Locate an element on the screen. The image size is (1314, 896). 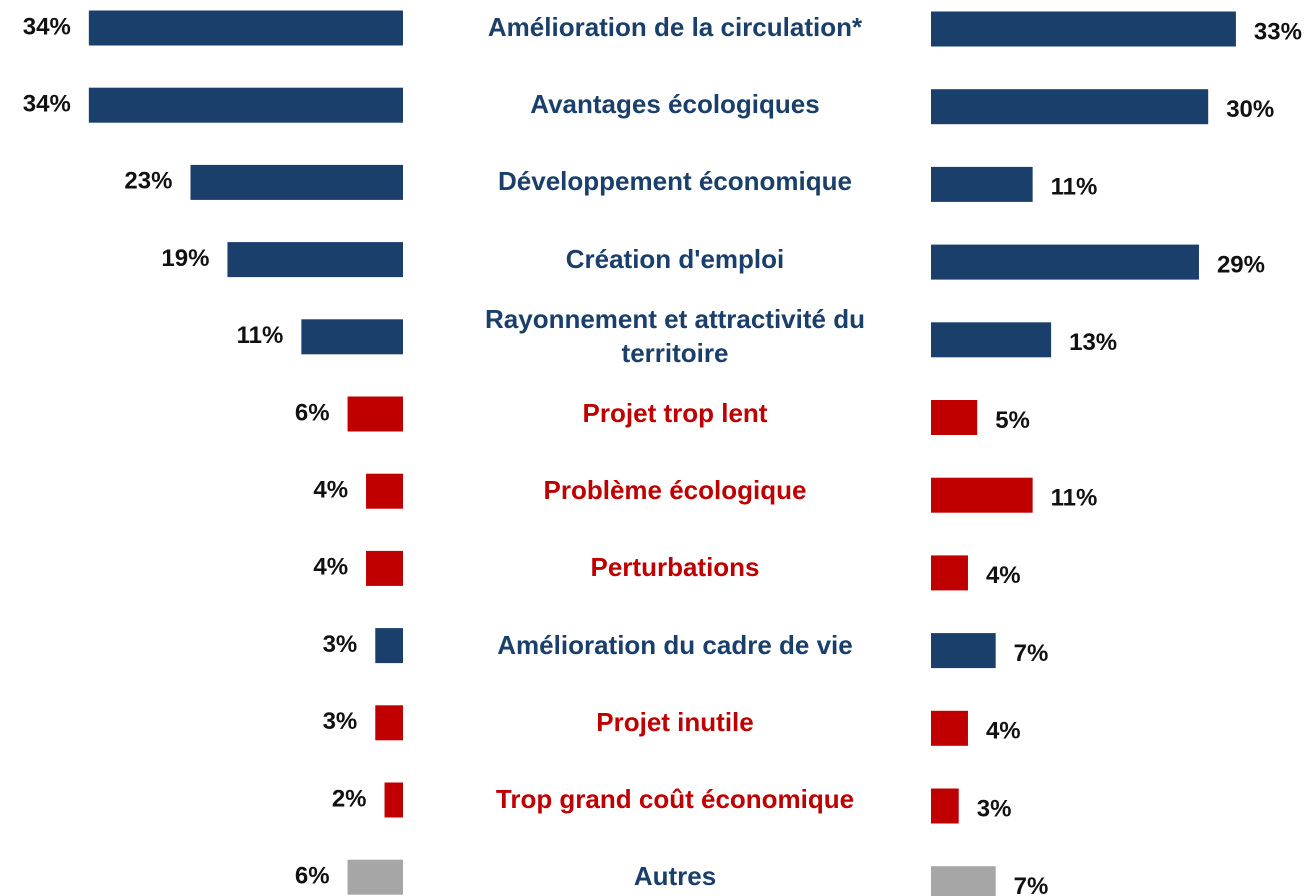
category-label-box: Perturbations is located at coordinates (675, 567).